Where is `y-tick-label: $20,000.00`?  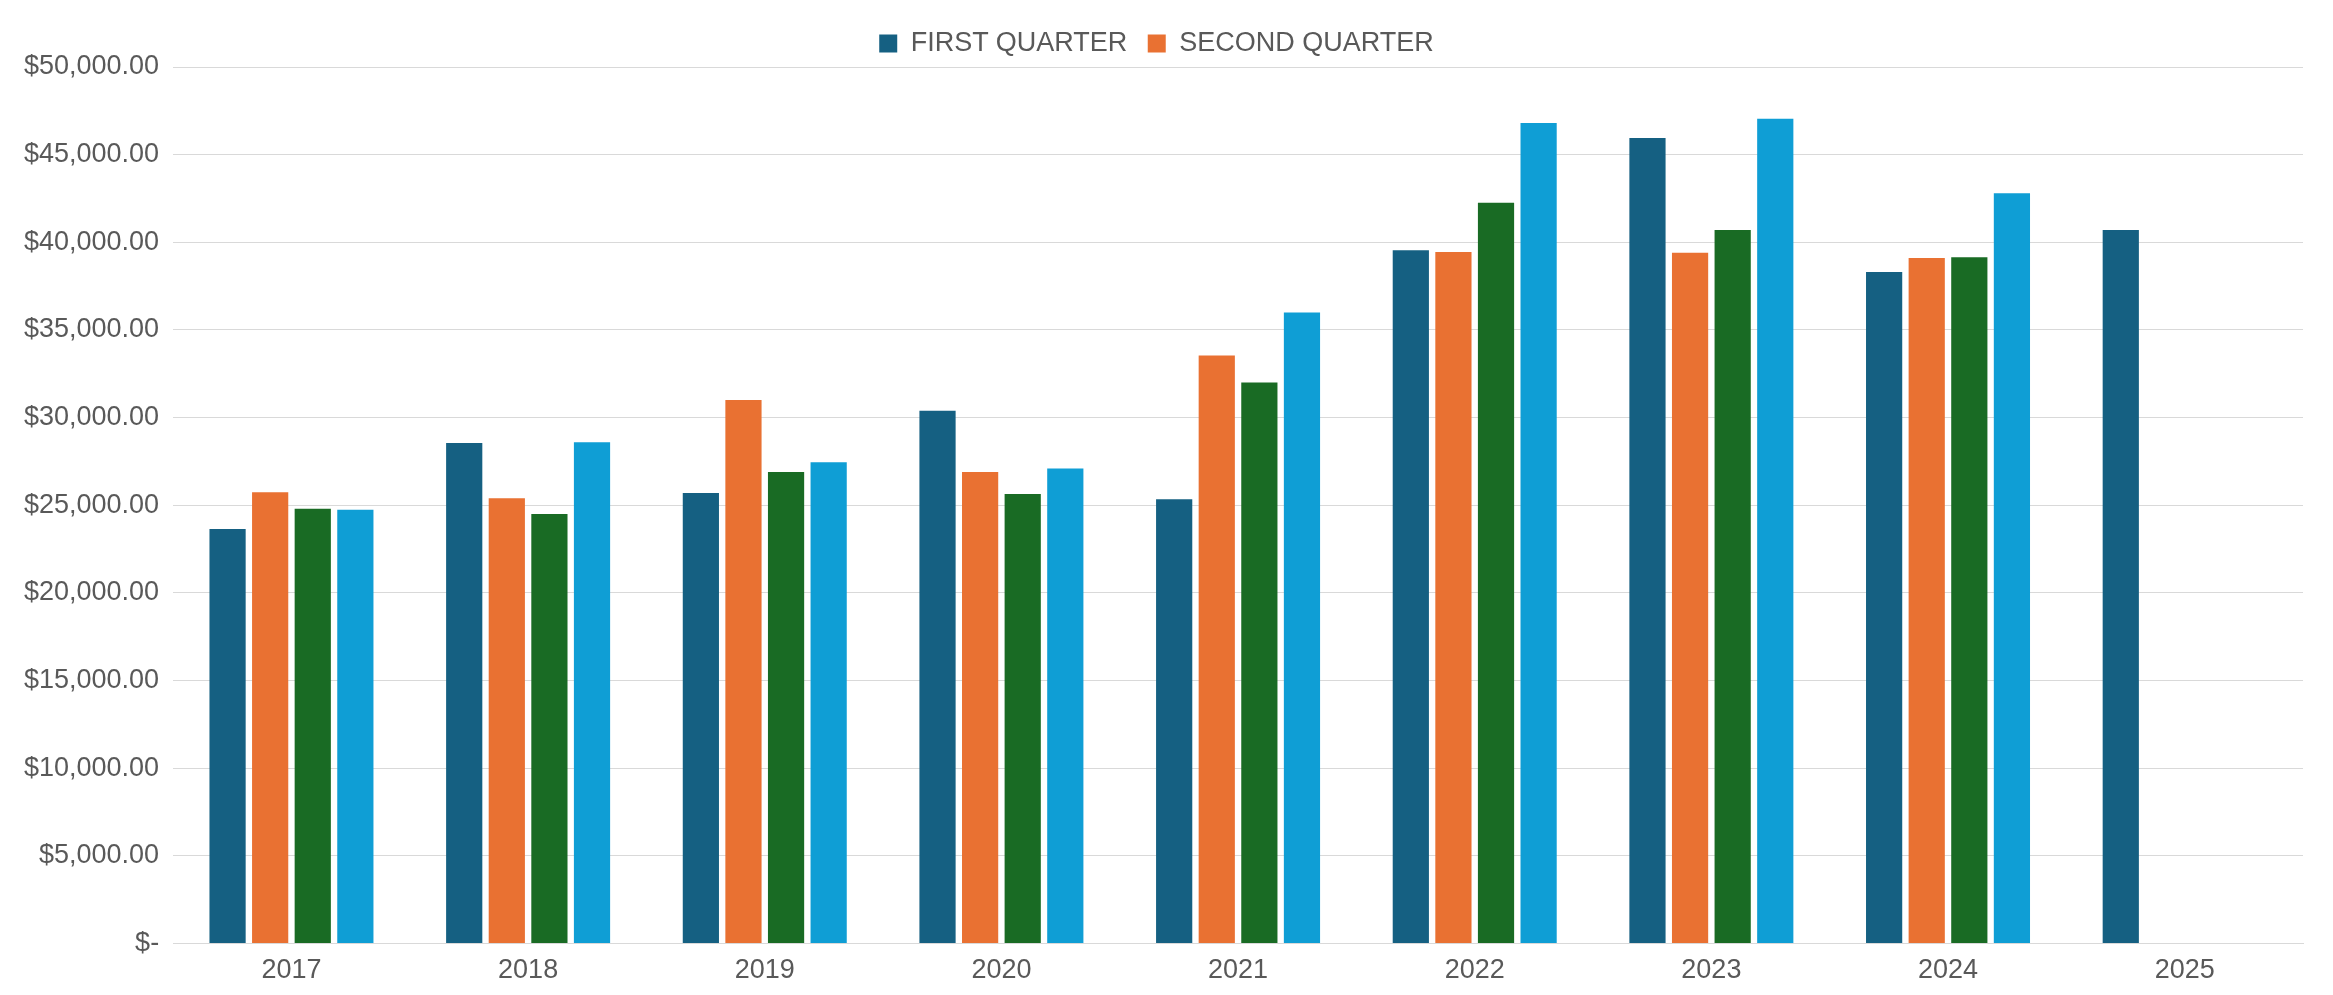 y-tick-label: $20,000.00 is located at coordinates (91, 591).